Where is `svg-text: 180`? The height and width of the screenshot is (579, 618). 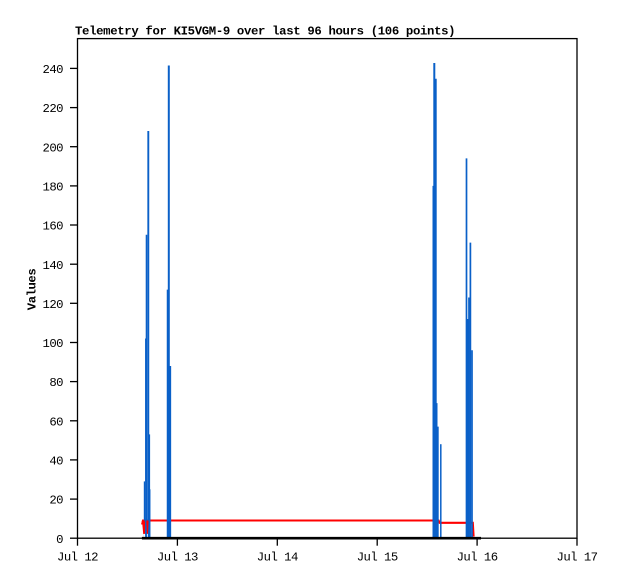
svg-text: 180 is located at coordinates (53, 188).